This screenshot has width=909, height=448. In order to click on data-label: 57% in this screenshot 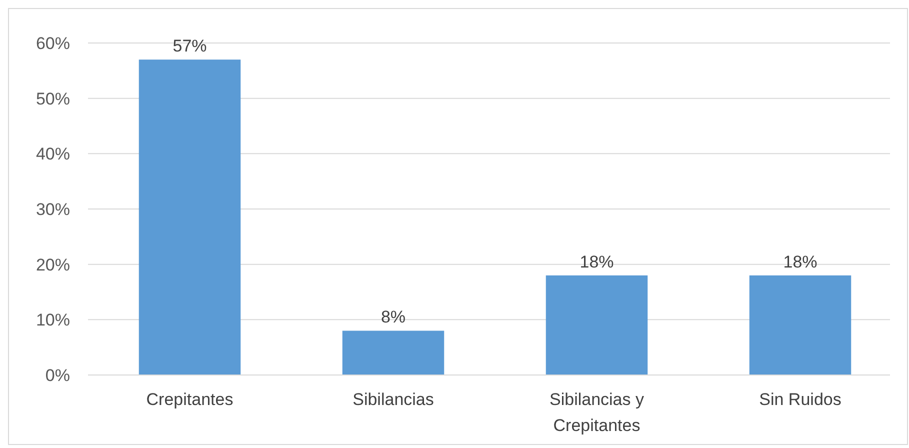, I will do `click(189, 46)`.